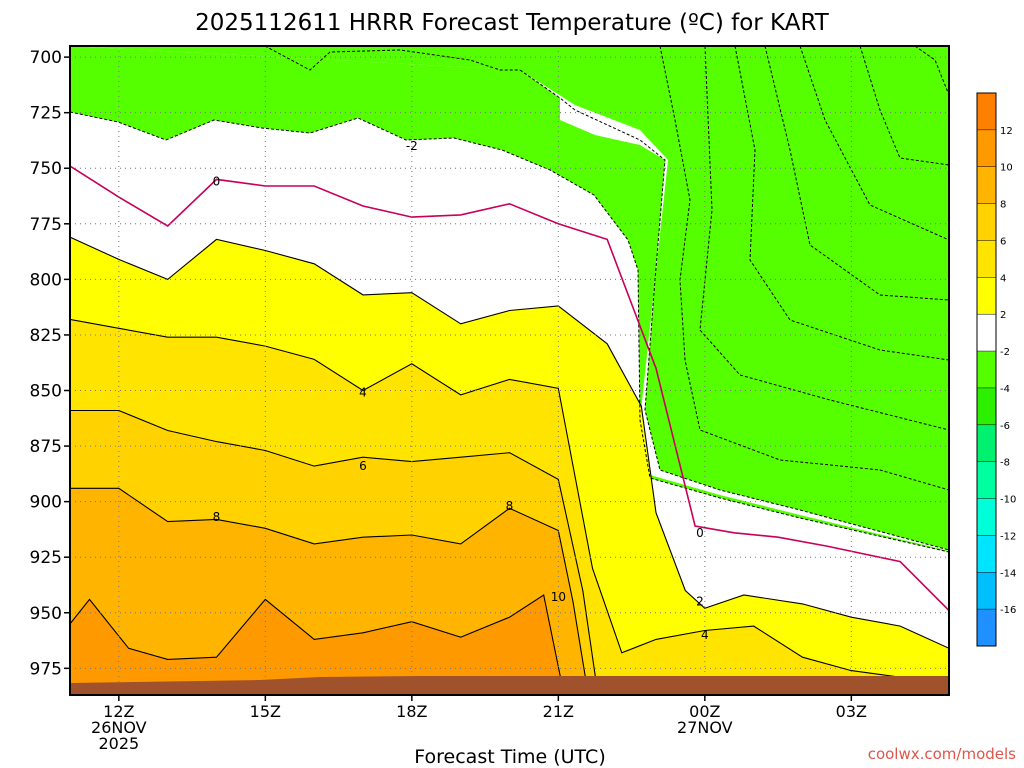 Image resolution: width=1024 pixels, height=768 pixels. I want to click on contour-label-6: 8, so click(510, 506).